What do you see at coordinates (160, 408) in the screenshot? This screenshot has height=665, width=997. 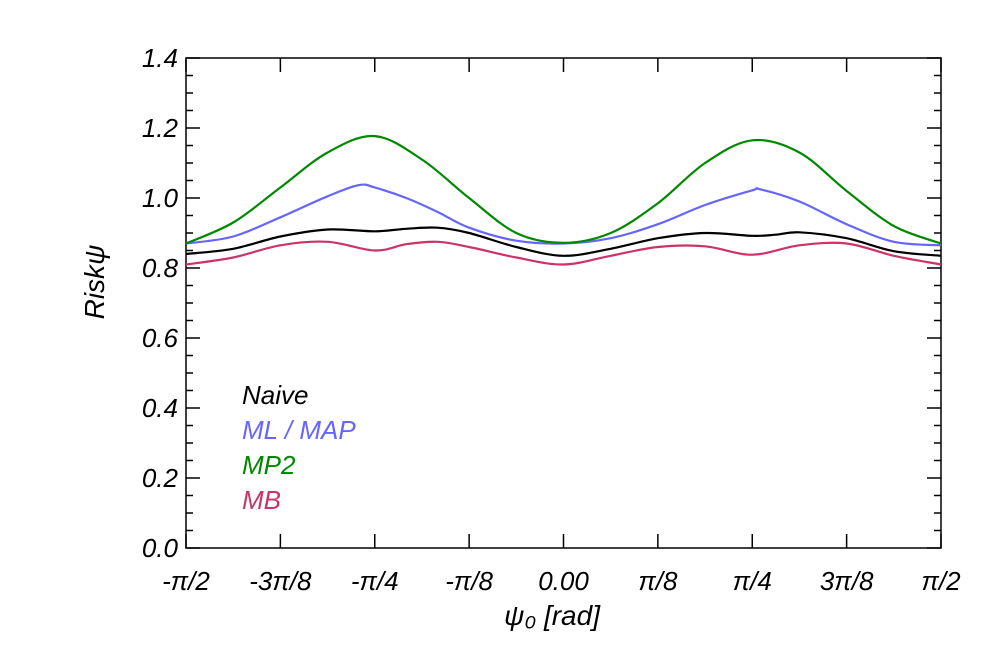 I see `y-tick-label: 0.4` at bounding box center [160, 408].